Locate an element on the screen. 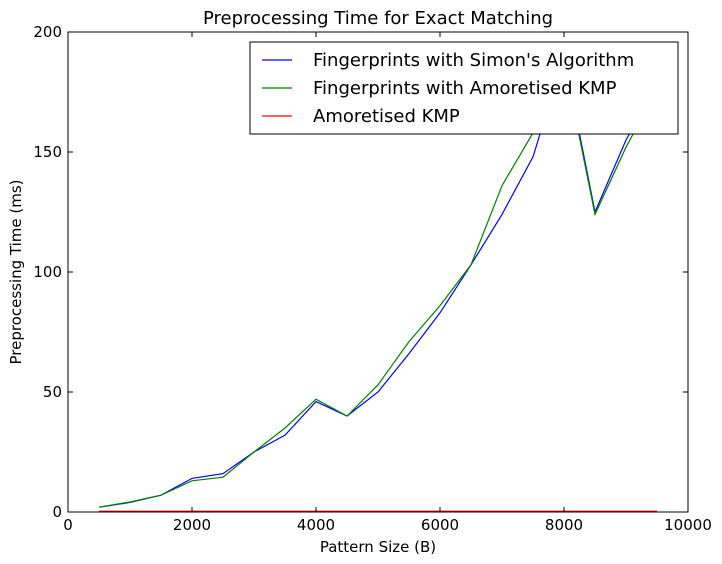 Image resolution: width=722 pixels, height=564 pixels. y-tick-label-1: 50 is located at coordinates (52, 392).